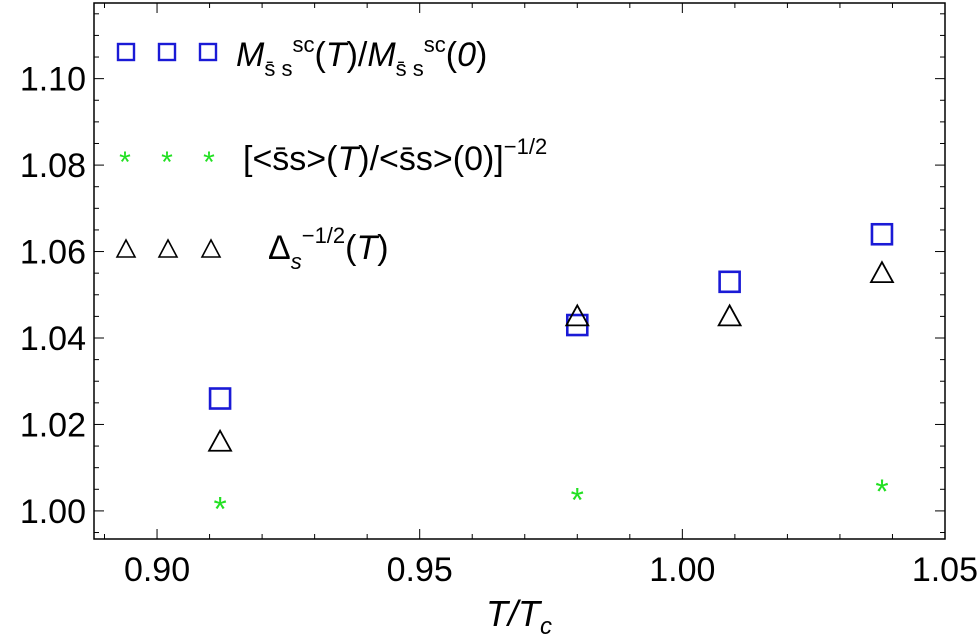  I want to click on legend-entry-mass-ratio: Ms̄ ssc(T)/Ms̄ ssc(0), so click(301, 56).